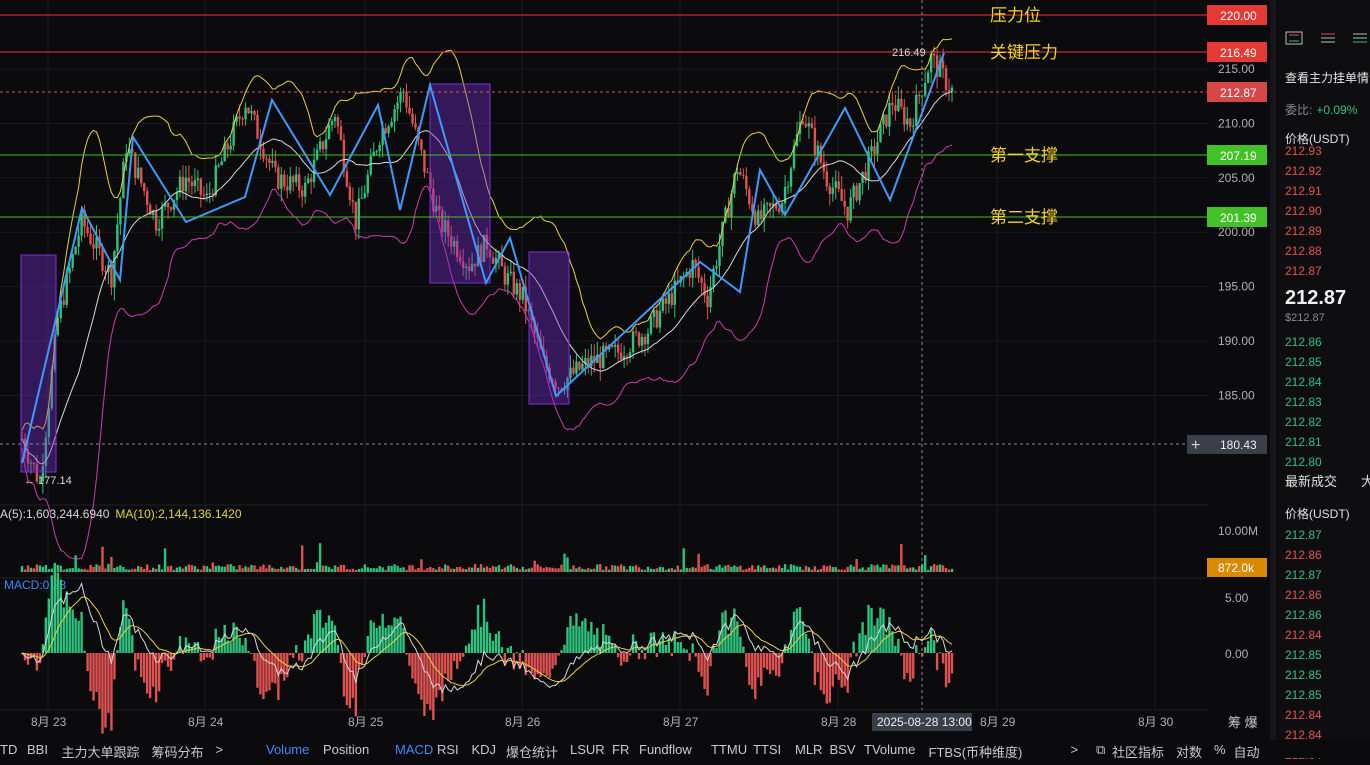 The width and height of the screenshot is (1370, 765). I want to click on high-marker: 216.49, so click(909, 53).